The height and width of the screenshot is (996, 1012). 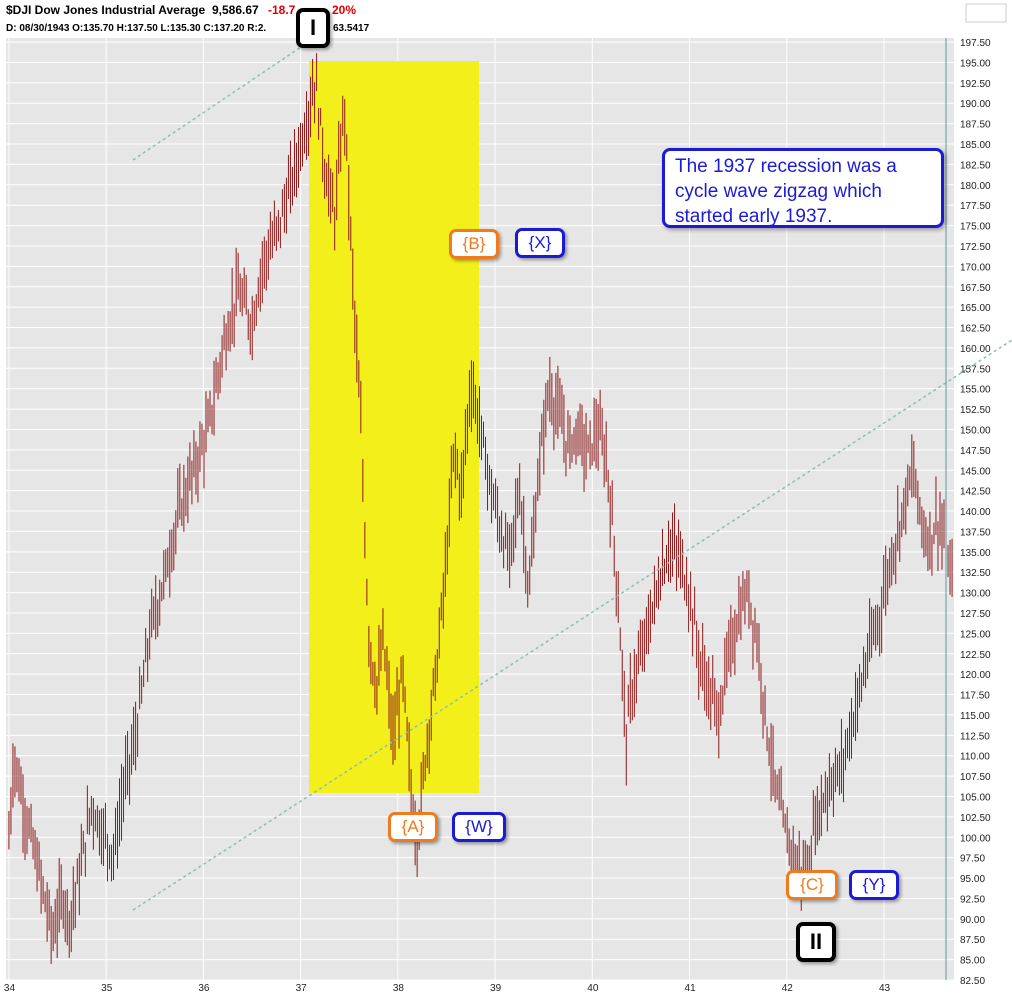 I want to click on y-tick-label: 145.00, so click(x=975, y=471).